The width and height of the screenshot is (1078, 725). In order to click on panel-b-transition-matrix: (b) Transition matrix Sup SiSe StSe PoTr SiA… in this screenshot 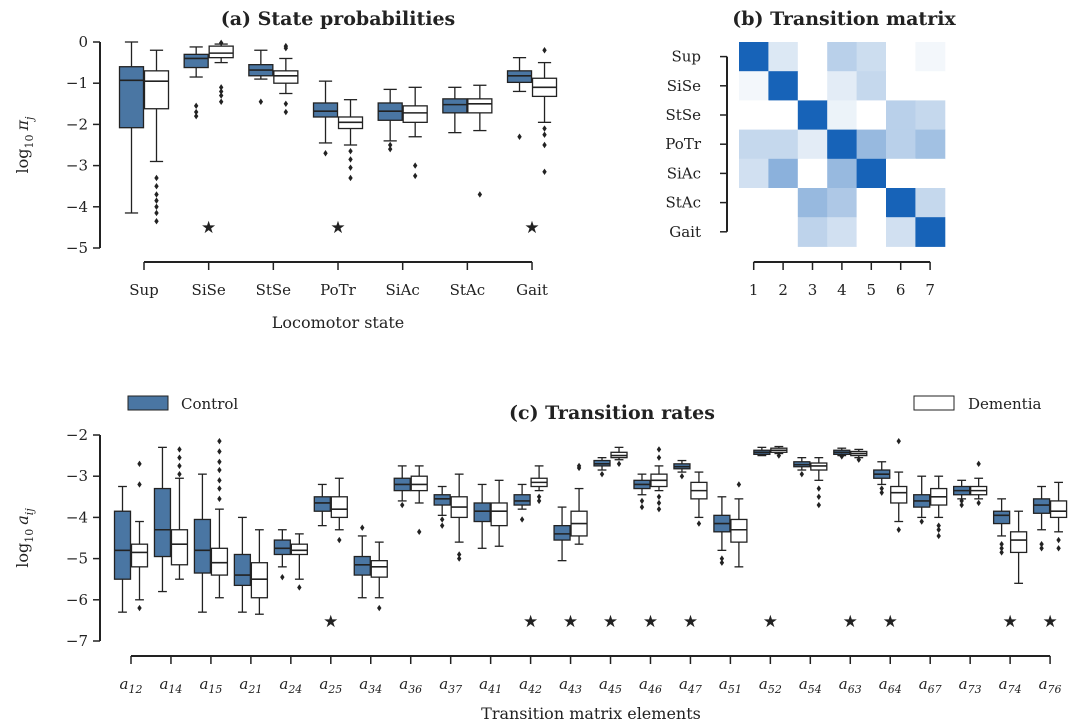, I will do `click(810, 153)`.